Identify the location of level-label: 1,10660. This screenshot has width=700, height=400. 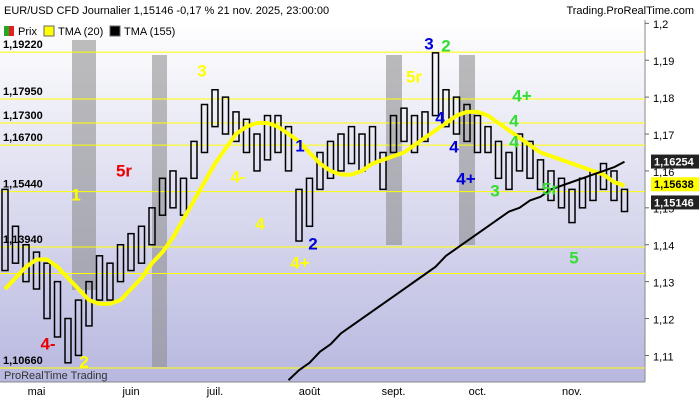
(23, 361).